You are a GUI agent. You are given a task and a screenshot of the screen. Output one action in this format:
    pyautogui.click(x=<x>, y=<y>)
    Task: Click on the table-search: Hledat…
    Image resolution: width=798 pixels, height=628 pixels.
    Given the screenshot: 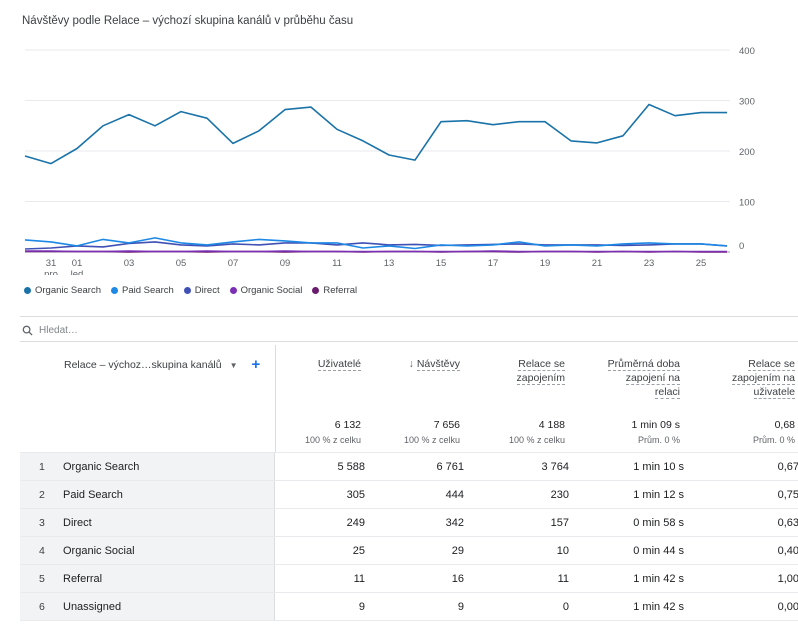 What is the action you would take?
    pyautogui.click(x=50, y=330)
    